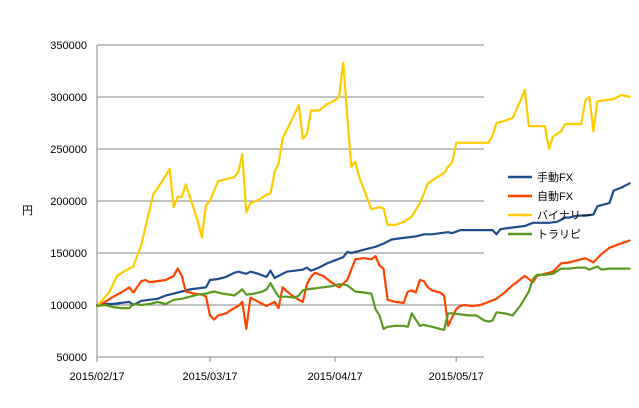 This screenshot has height=408, width=639. What do you see at coordinates (555, 177) in the screenshot?
I see `legend-label: 手動FX` at bounding box center [555, 177].